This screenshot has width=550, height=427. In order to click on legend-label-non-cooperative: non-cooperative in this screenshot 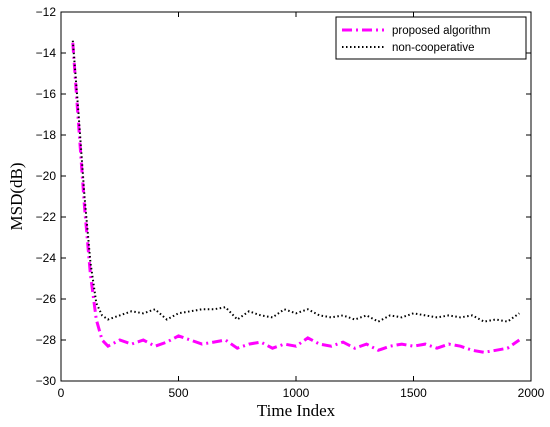, I will do `click(433, 48)`.